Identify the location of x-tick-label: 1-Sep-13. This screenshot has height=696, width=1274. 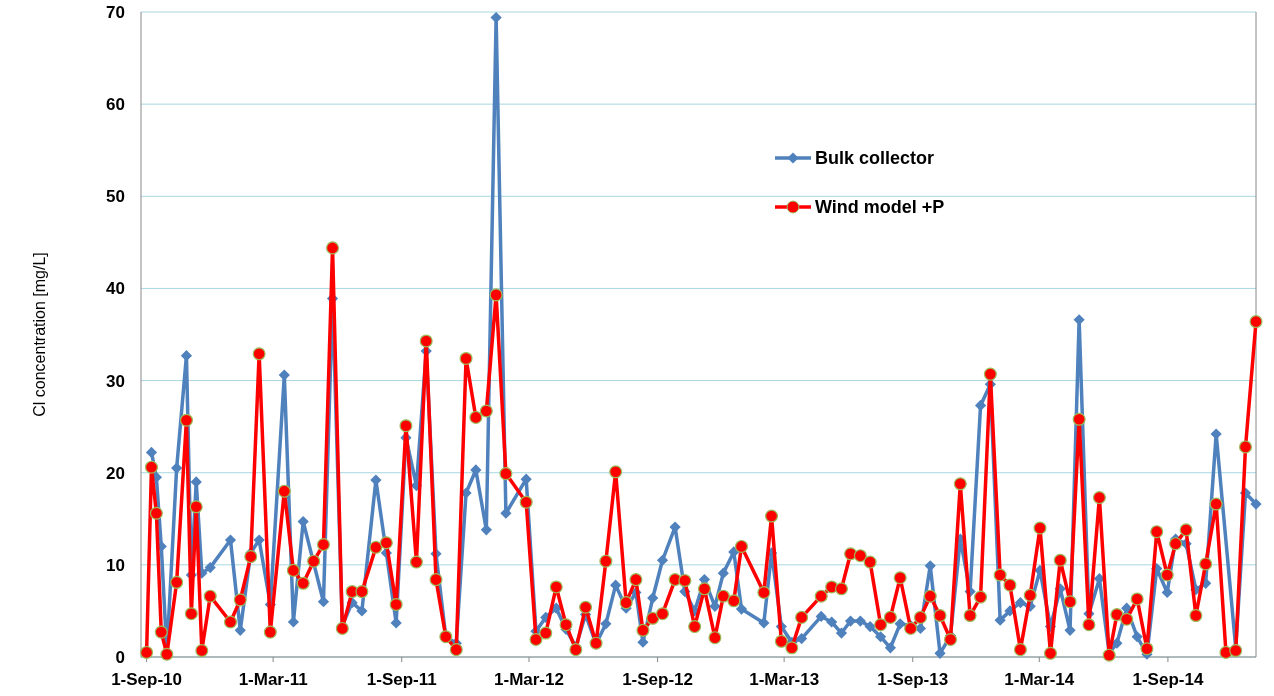
(913, 679).